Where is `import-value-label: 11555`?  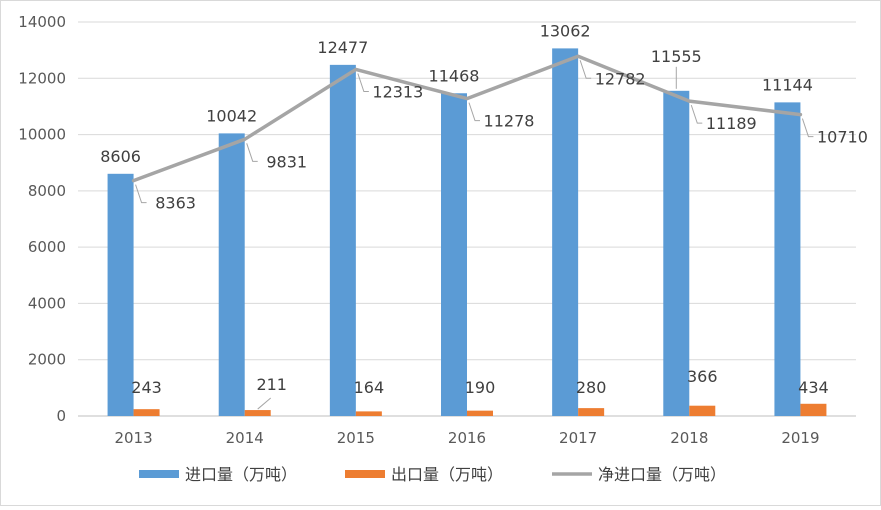
import-value-label: 11555 is located at coordinates (676, 56).